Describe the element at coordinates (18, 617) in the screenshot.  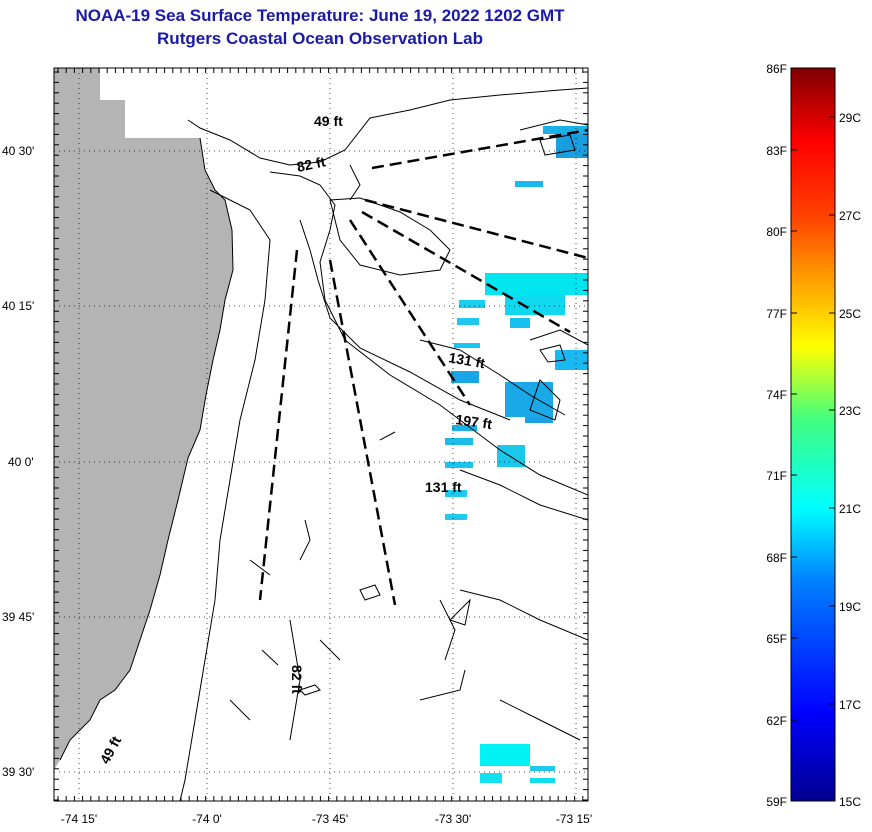
I see `lat-tick-label: 39 45'` at that location.